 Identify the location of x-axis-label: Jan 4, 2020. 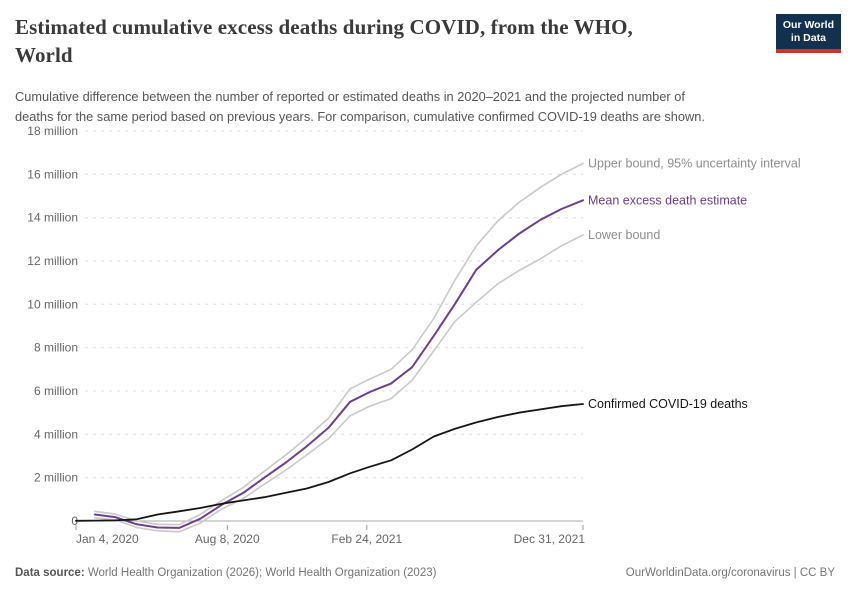
(107, 539).